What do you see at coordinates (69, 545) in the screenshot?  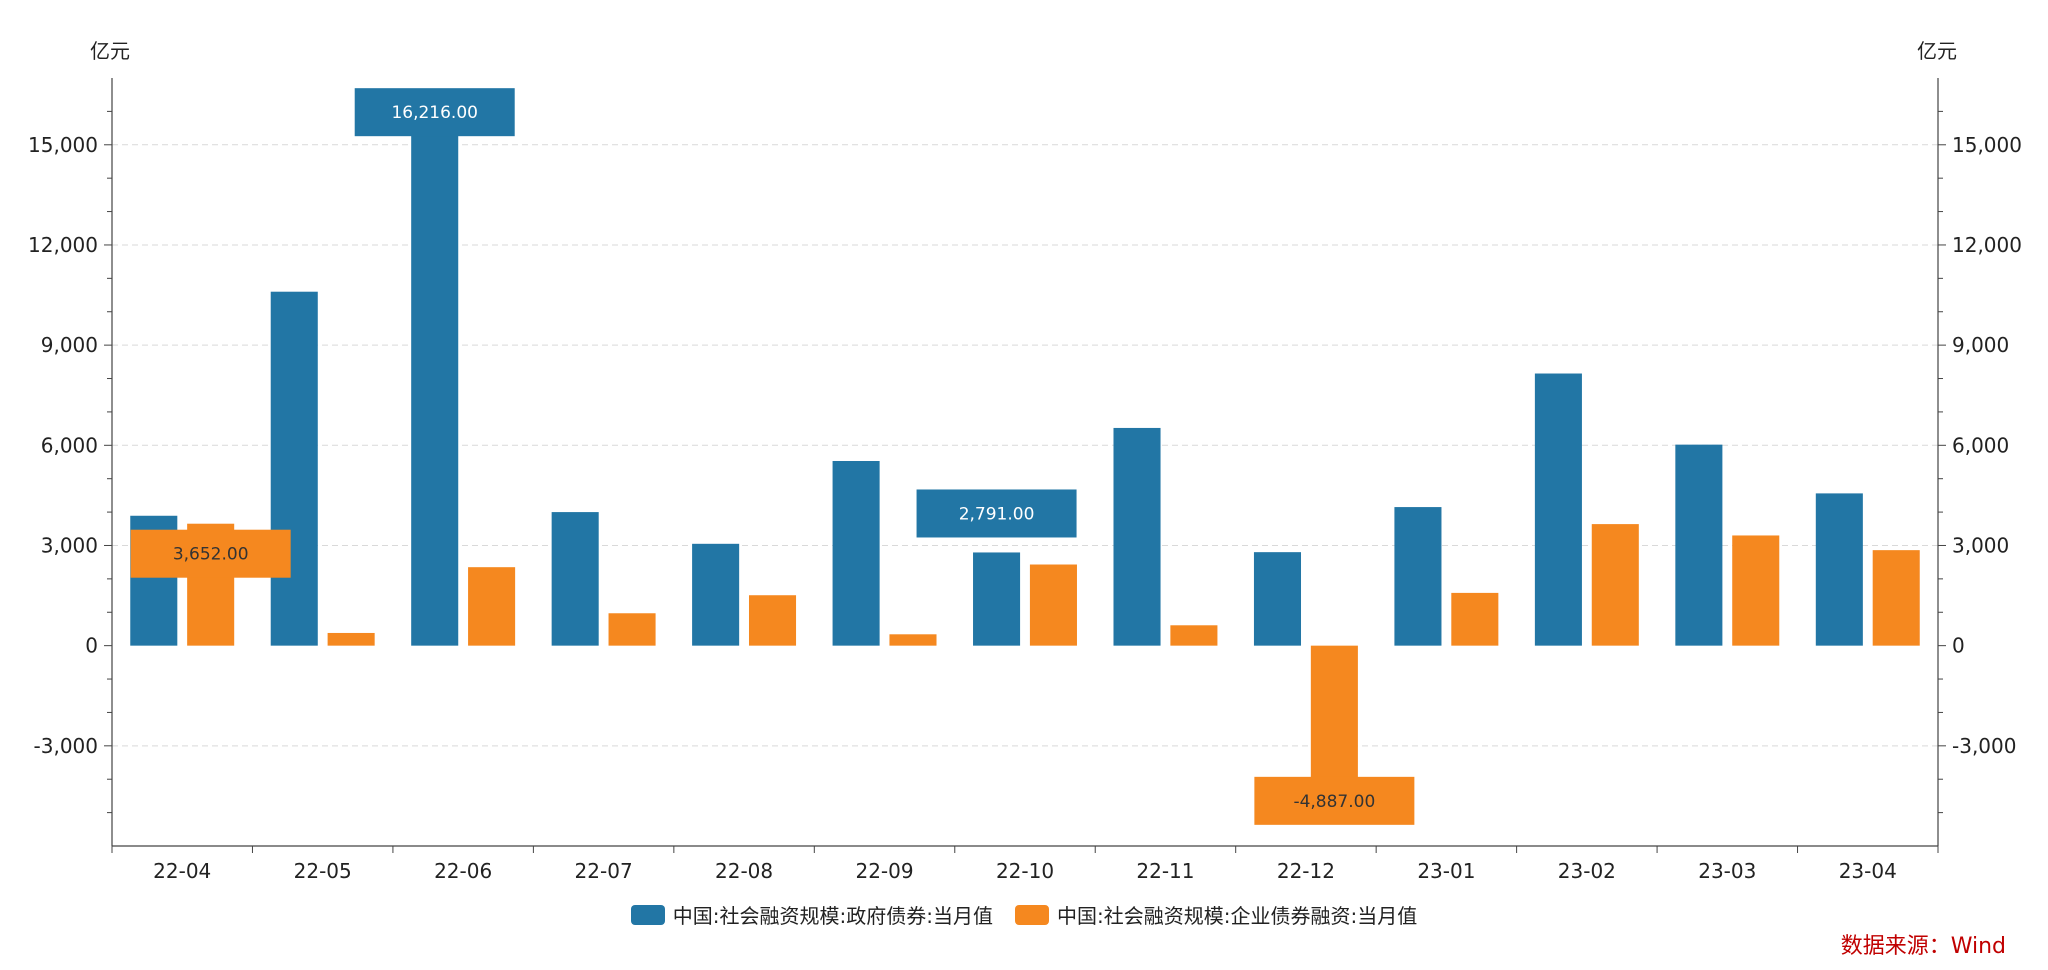 I see `y-tick-label-left: 3,000` at bounding box center [69, 545].